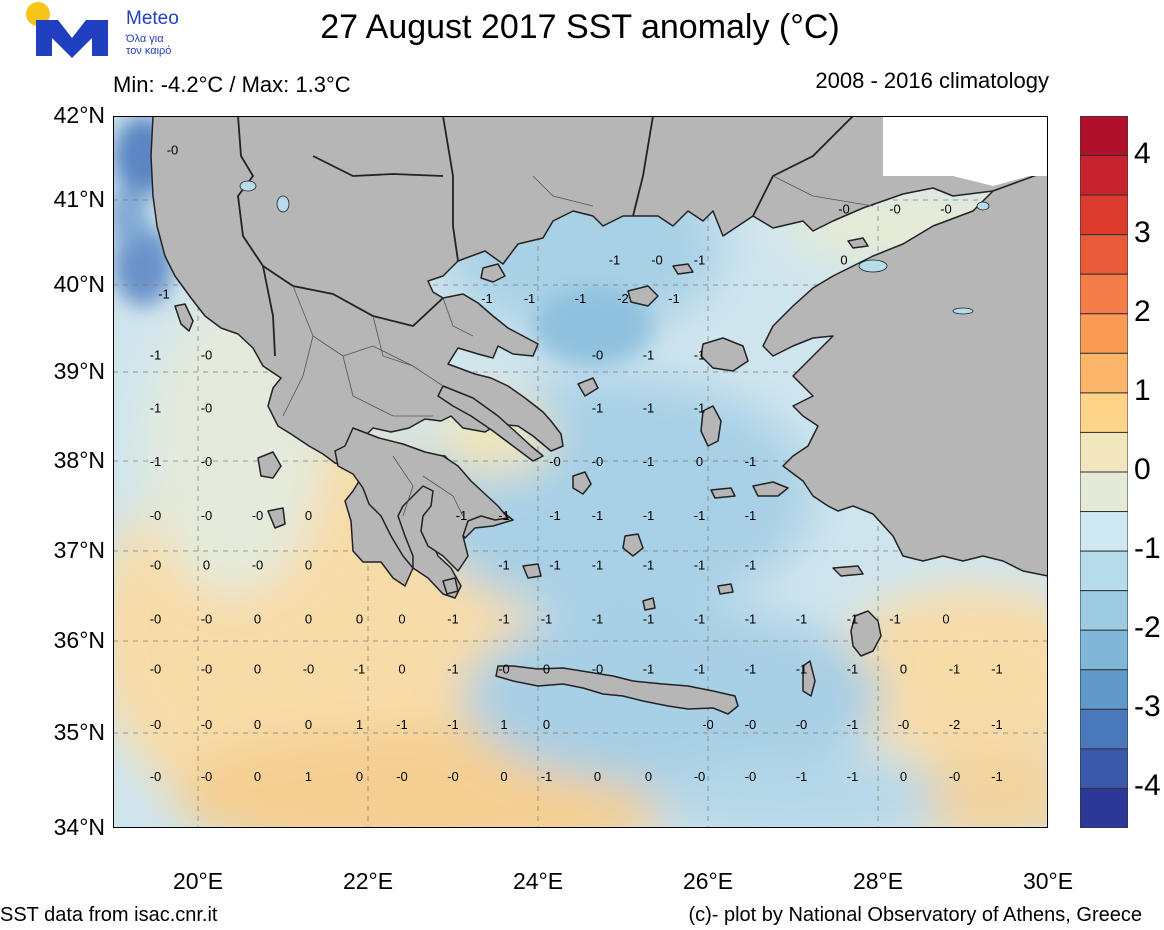  Describe the element at coordinates (724, 354) in the screenshot. I see `lesvos` at that location.